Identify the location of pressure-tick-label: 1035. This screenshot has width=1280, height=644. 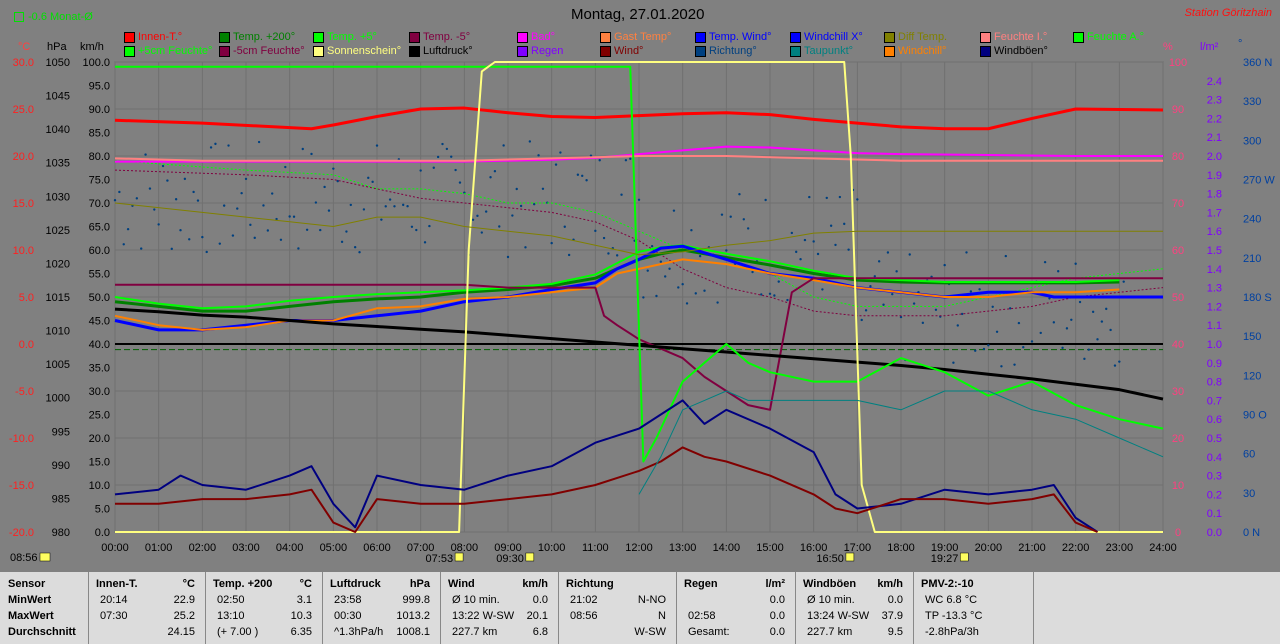
(58, 164).